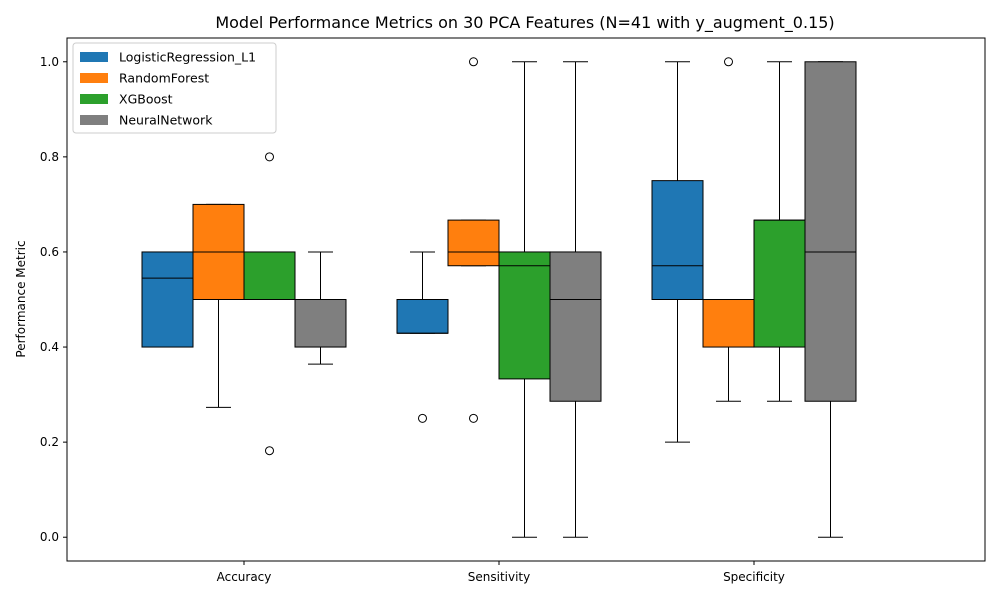  I want to click on legend-label: LogisticRegression_L1, so click(187, 57).